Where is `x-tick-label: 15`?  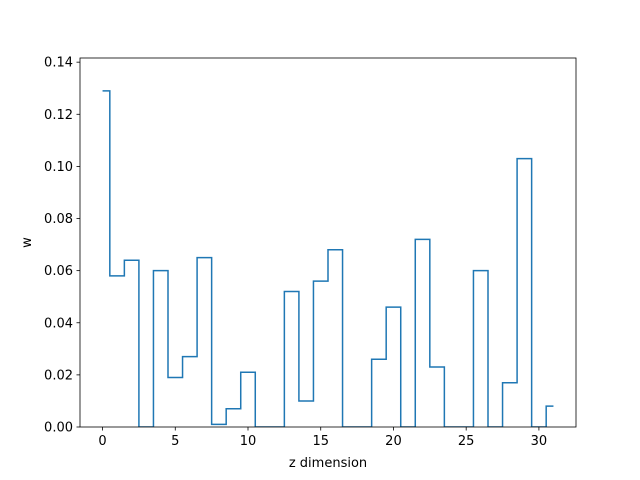 x-tick-label: 15 is located at coordinates (320, 441).